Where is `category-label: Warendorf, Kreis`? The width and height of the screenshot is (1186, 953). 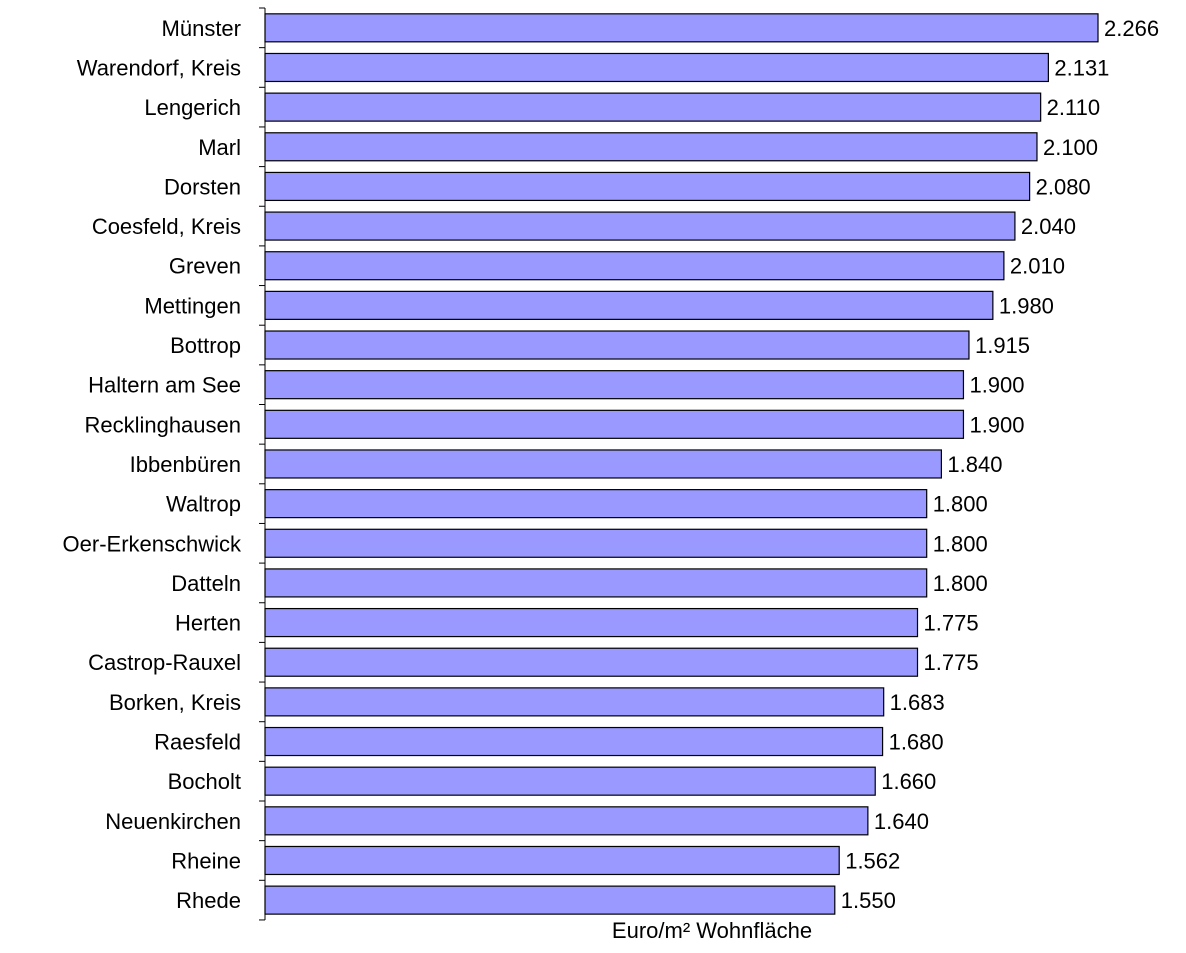
category-label: Warendorf, Kreis is located at coordinates (159, 67).